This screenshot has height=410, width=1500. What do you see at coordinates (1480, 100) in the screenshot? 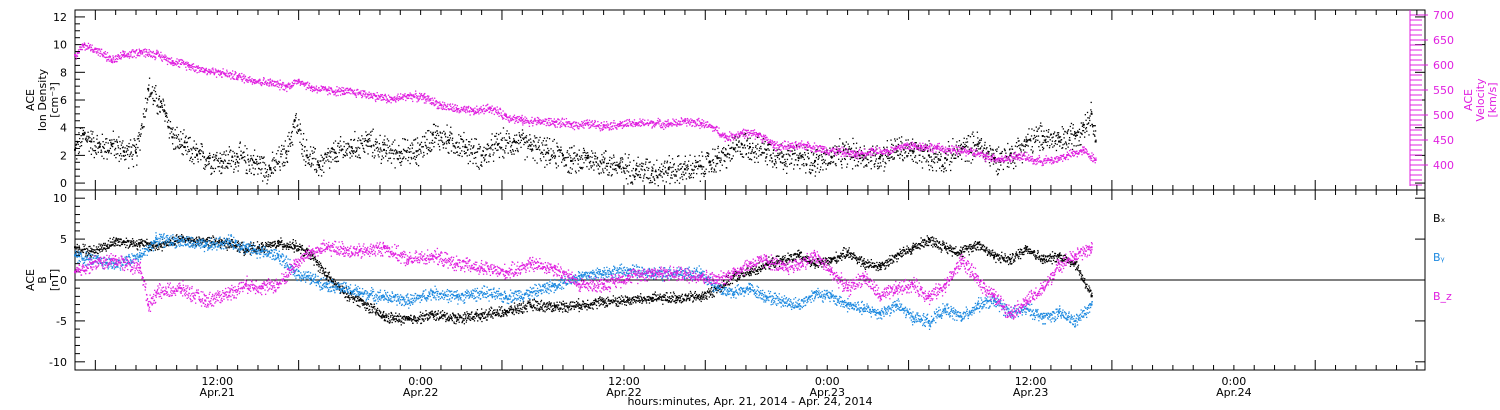
I see `top-right-label-2: Velocity` at bounding box center [1480, 100].